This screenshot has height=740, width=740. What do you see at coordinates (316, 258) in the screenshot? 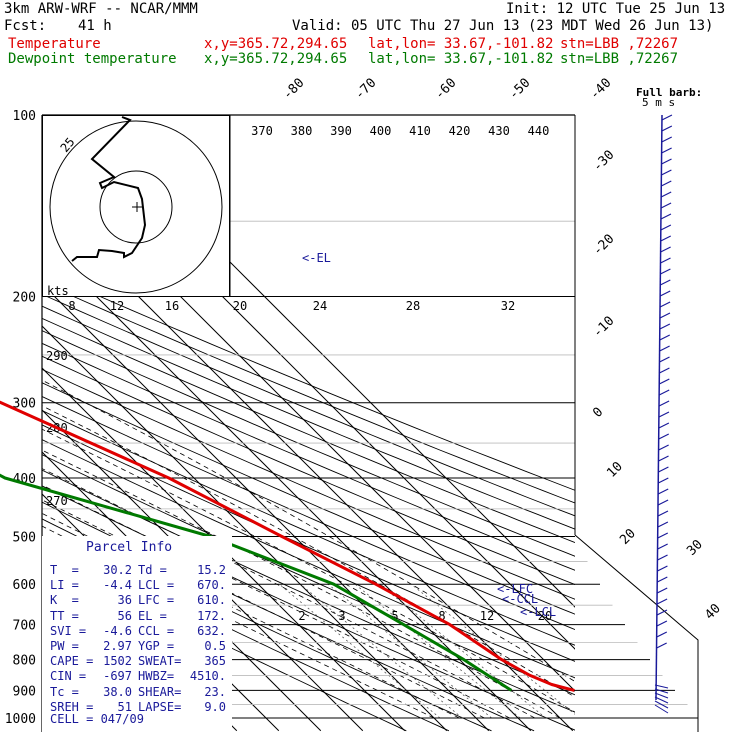
I see `level-marker: <-EL` at bounding box center [316, 258].